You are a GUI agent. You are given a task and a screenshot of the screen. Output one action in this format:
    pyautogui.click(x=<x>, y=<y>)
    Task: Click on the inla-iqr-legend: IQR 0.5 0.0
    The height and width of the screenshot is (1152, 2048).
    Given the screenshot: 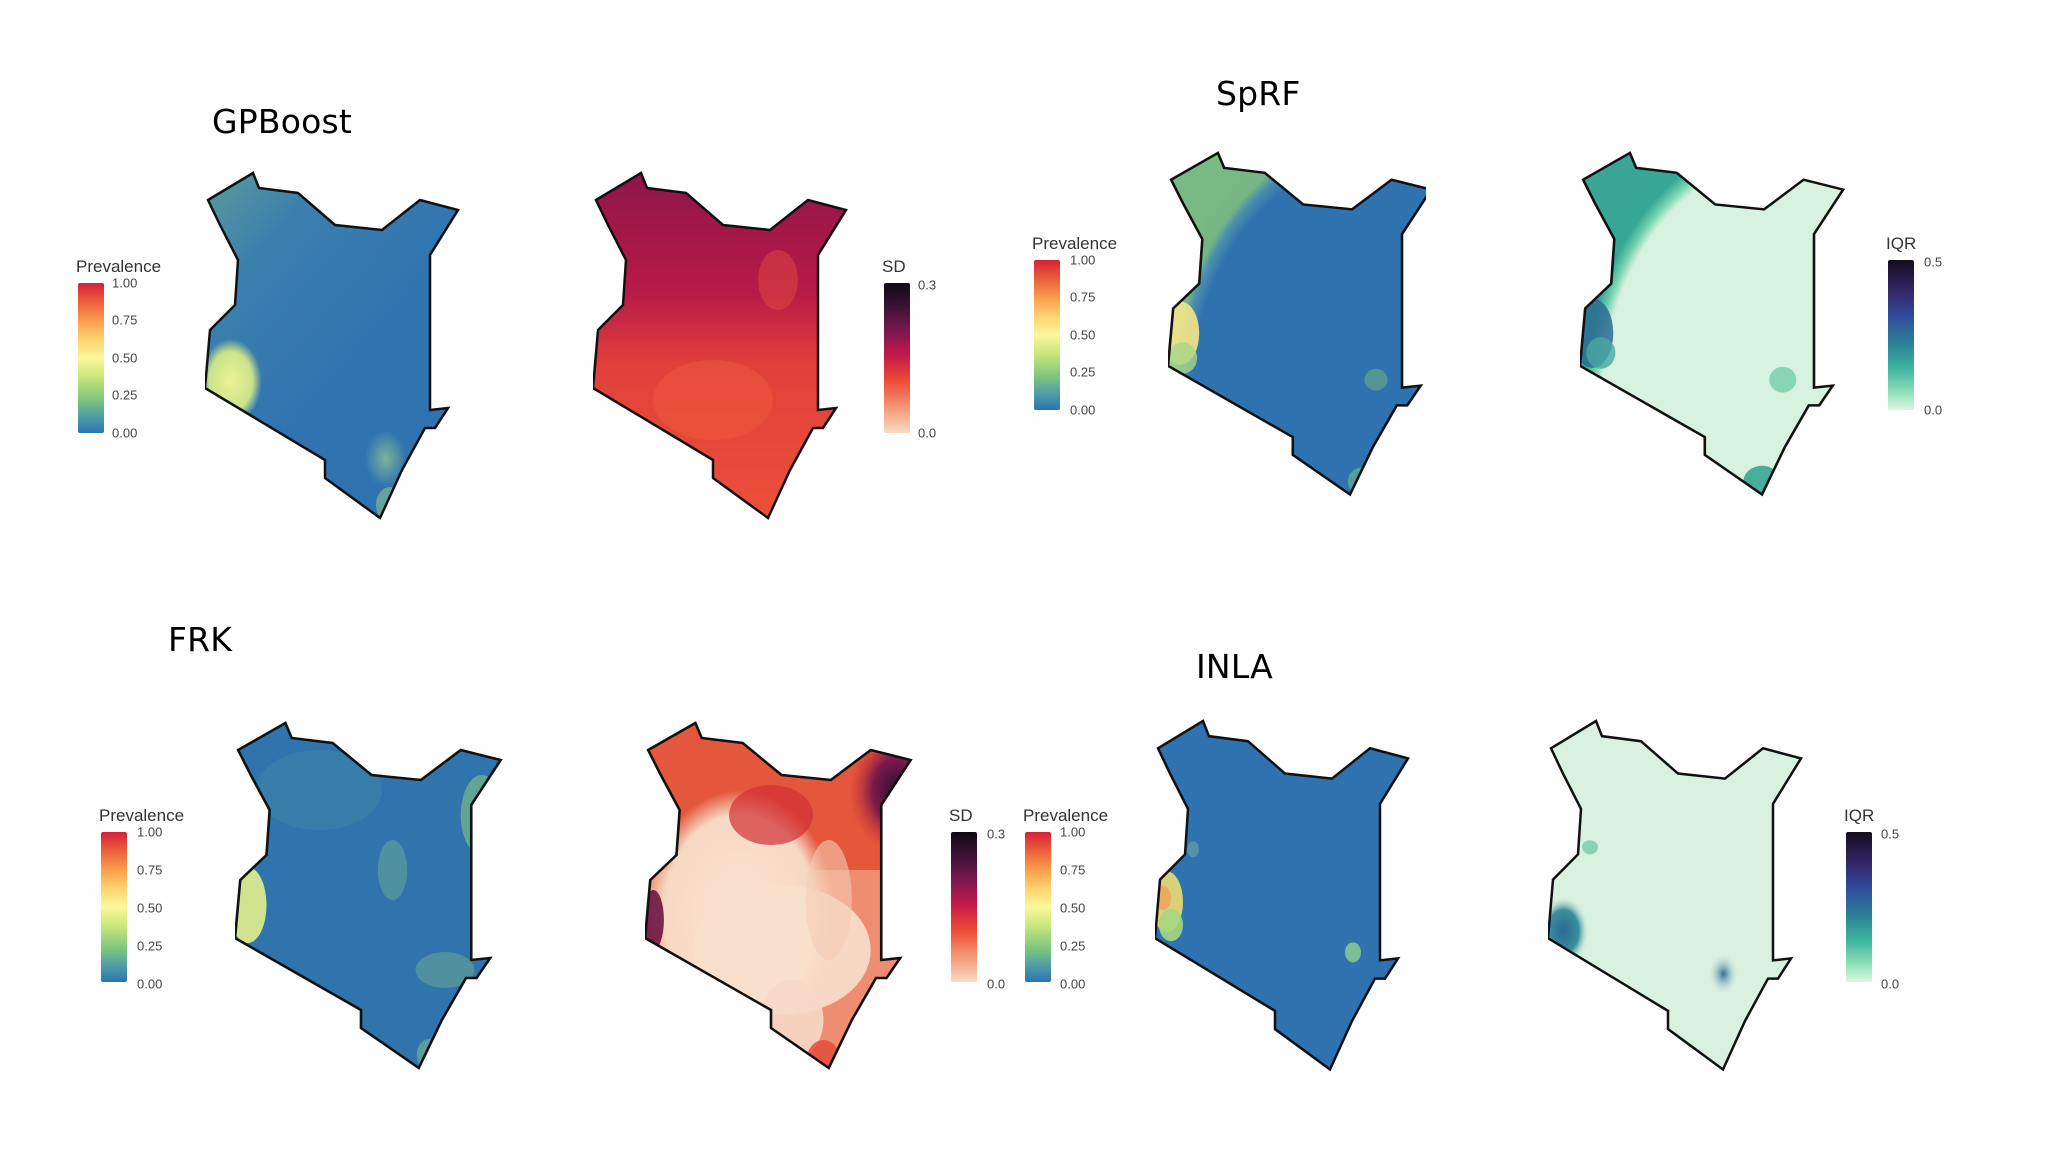 What is the action you would take?
    pyautogui.click(x=1874, y=901)
    